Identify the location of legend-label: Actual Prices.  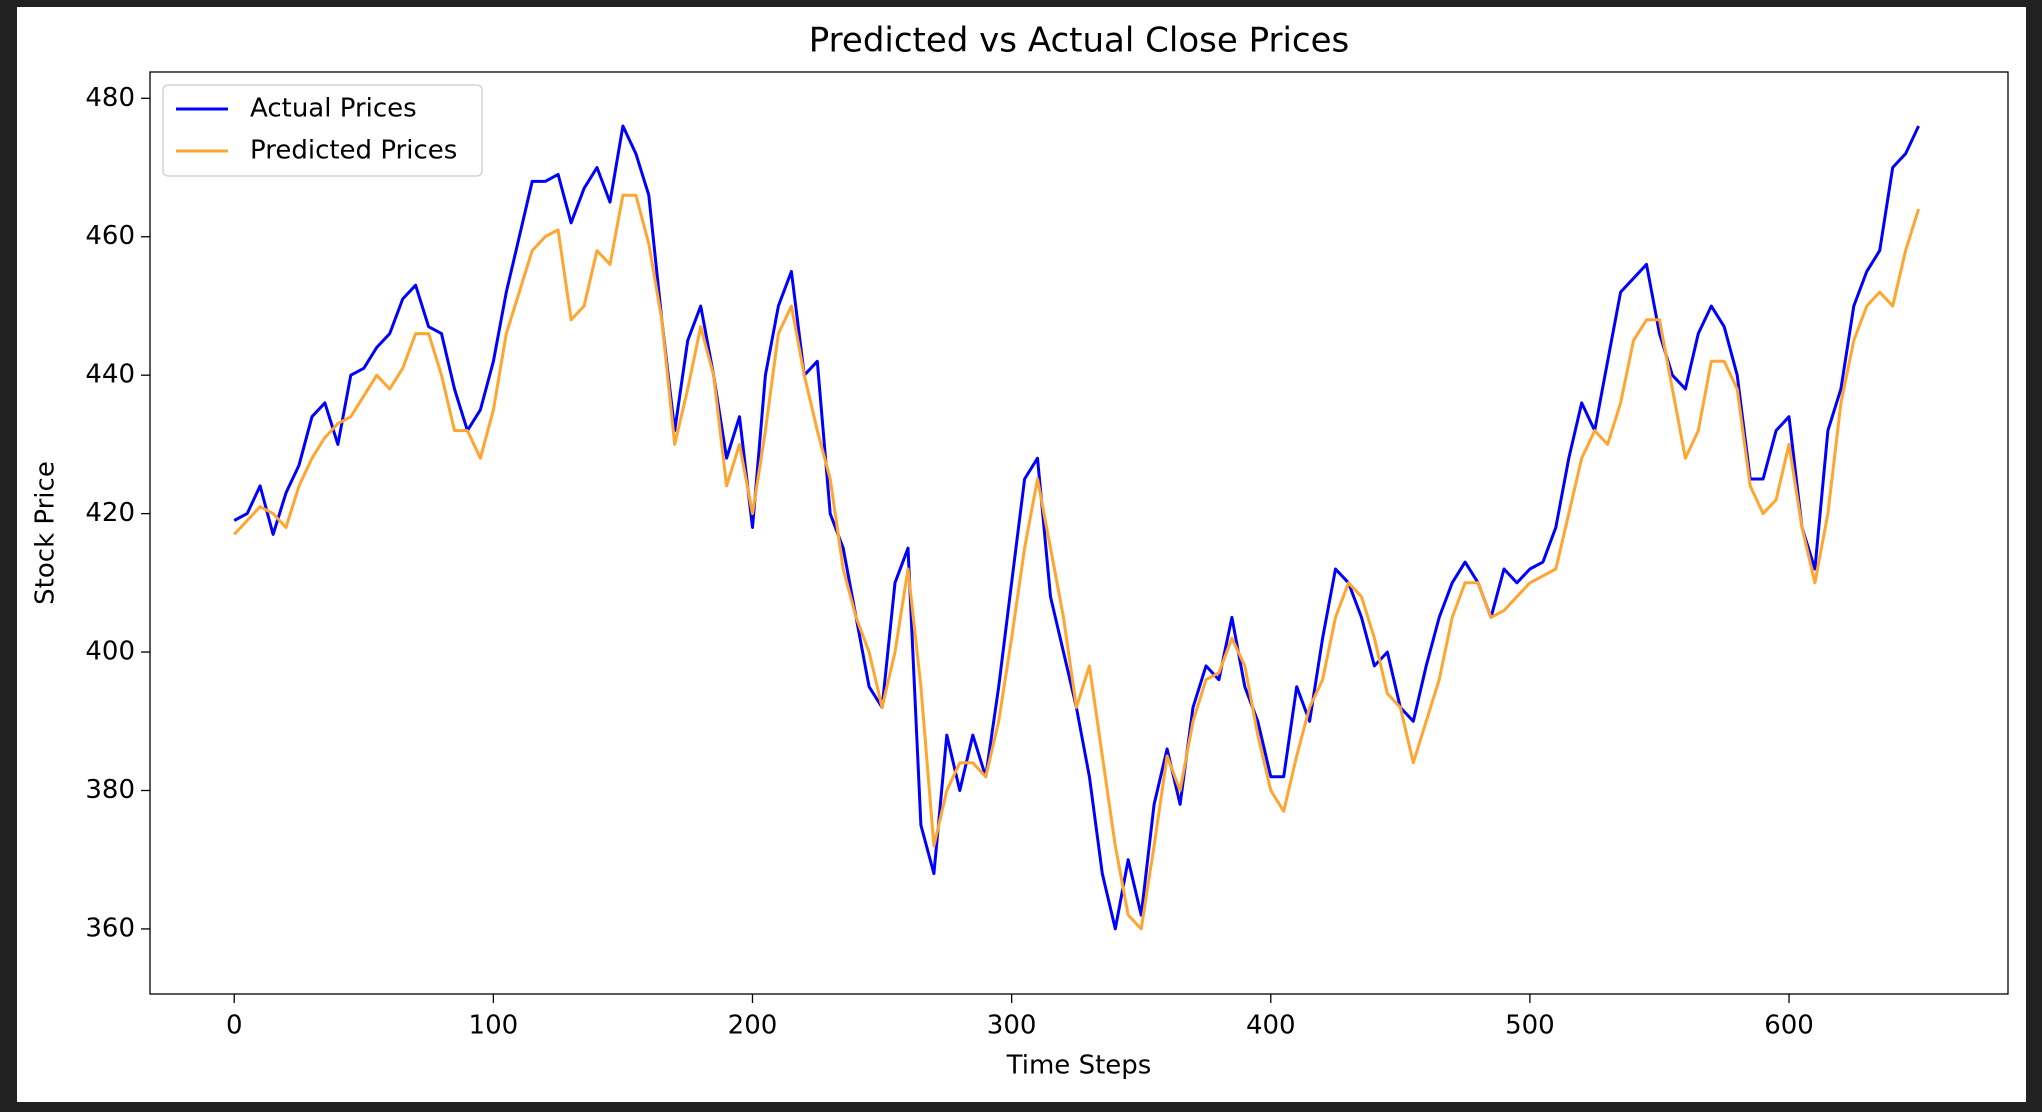
(333, 109).